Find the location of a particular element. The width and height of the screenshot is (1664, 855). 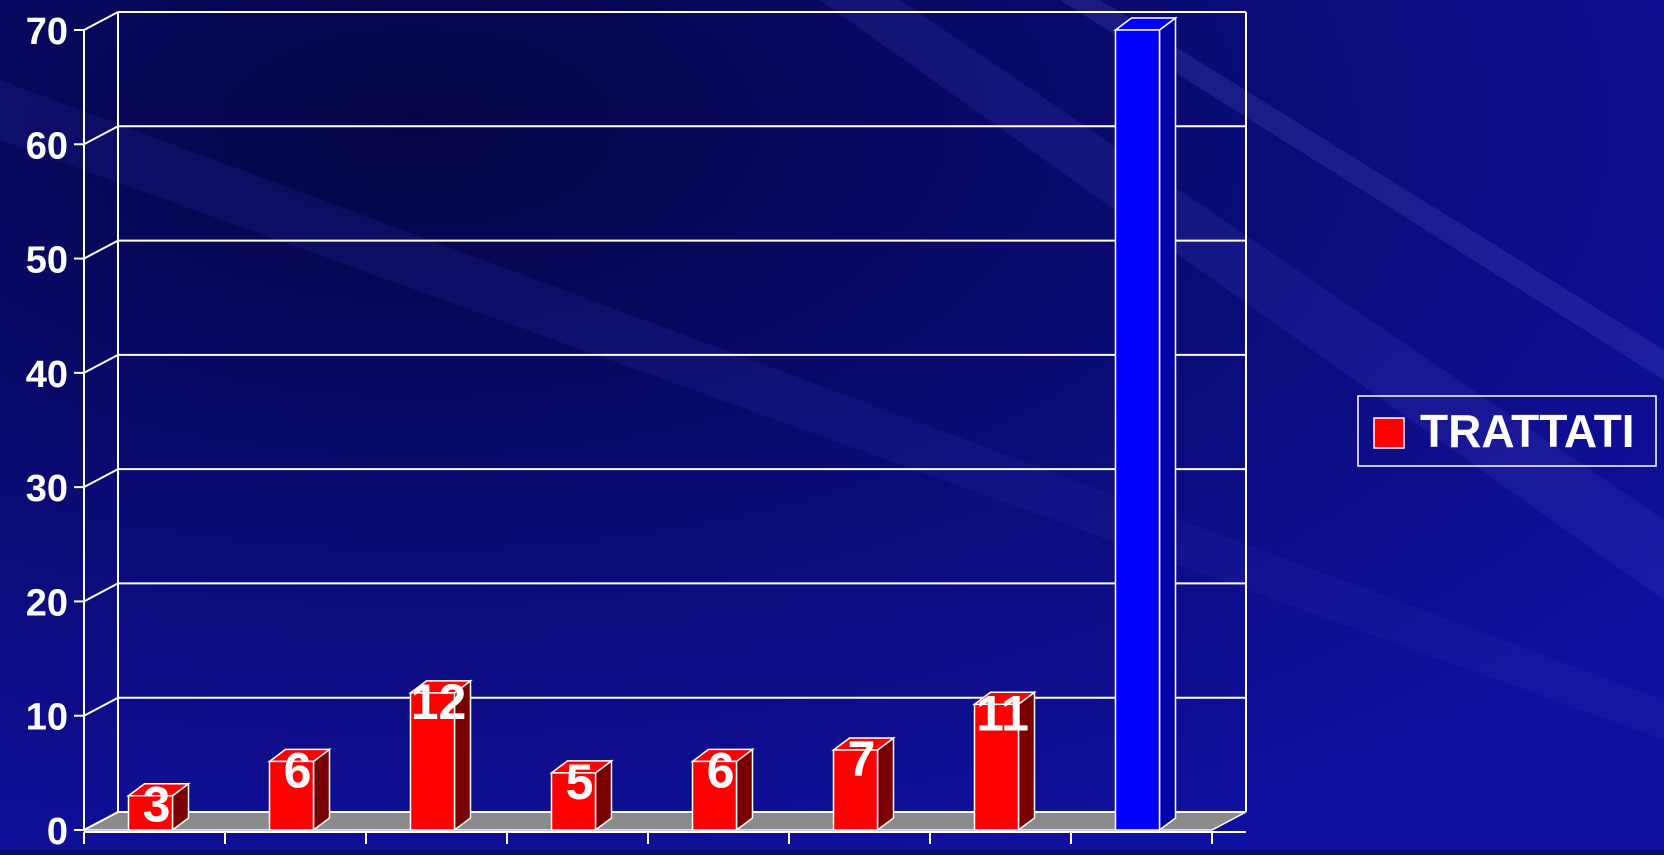

y-tick-label: 20 is located at coordinates (47, 603).